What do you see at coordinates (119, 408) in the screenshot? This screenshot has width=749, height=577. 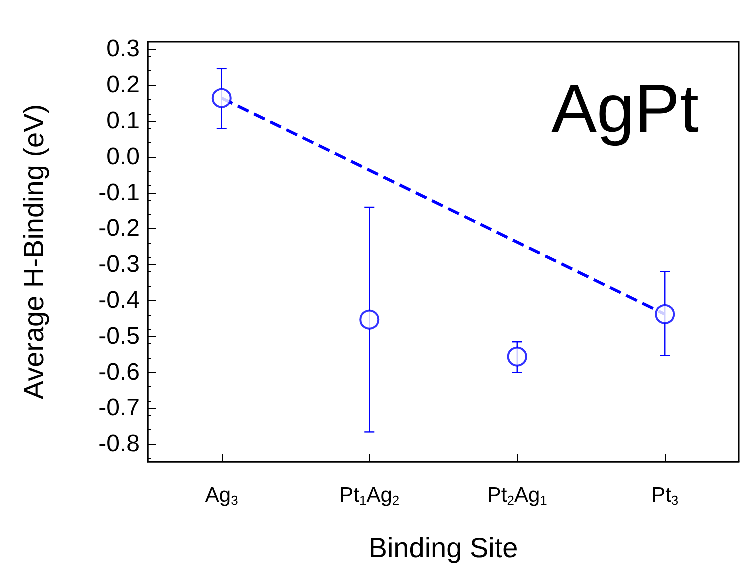 I see `y-tick-label: -0.7` at bounding box center [119, 408].